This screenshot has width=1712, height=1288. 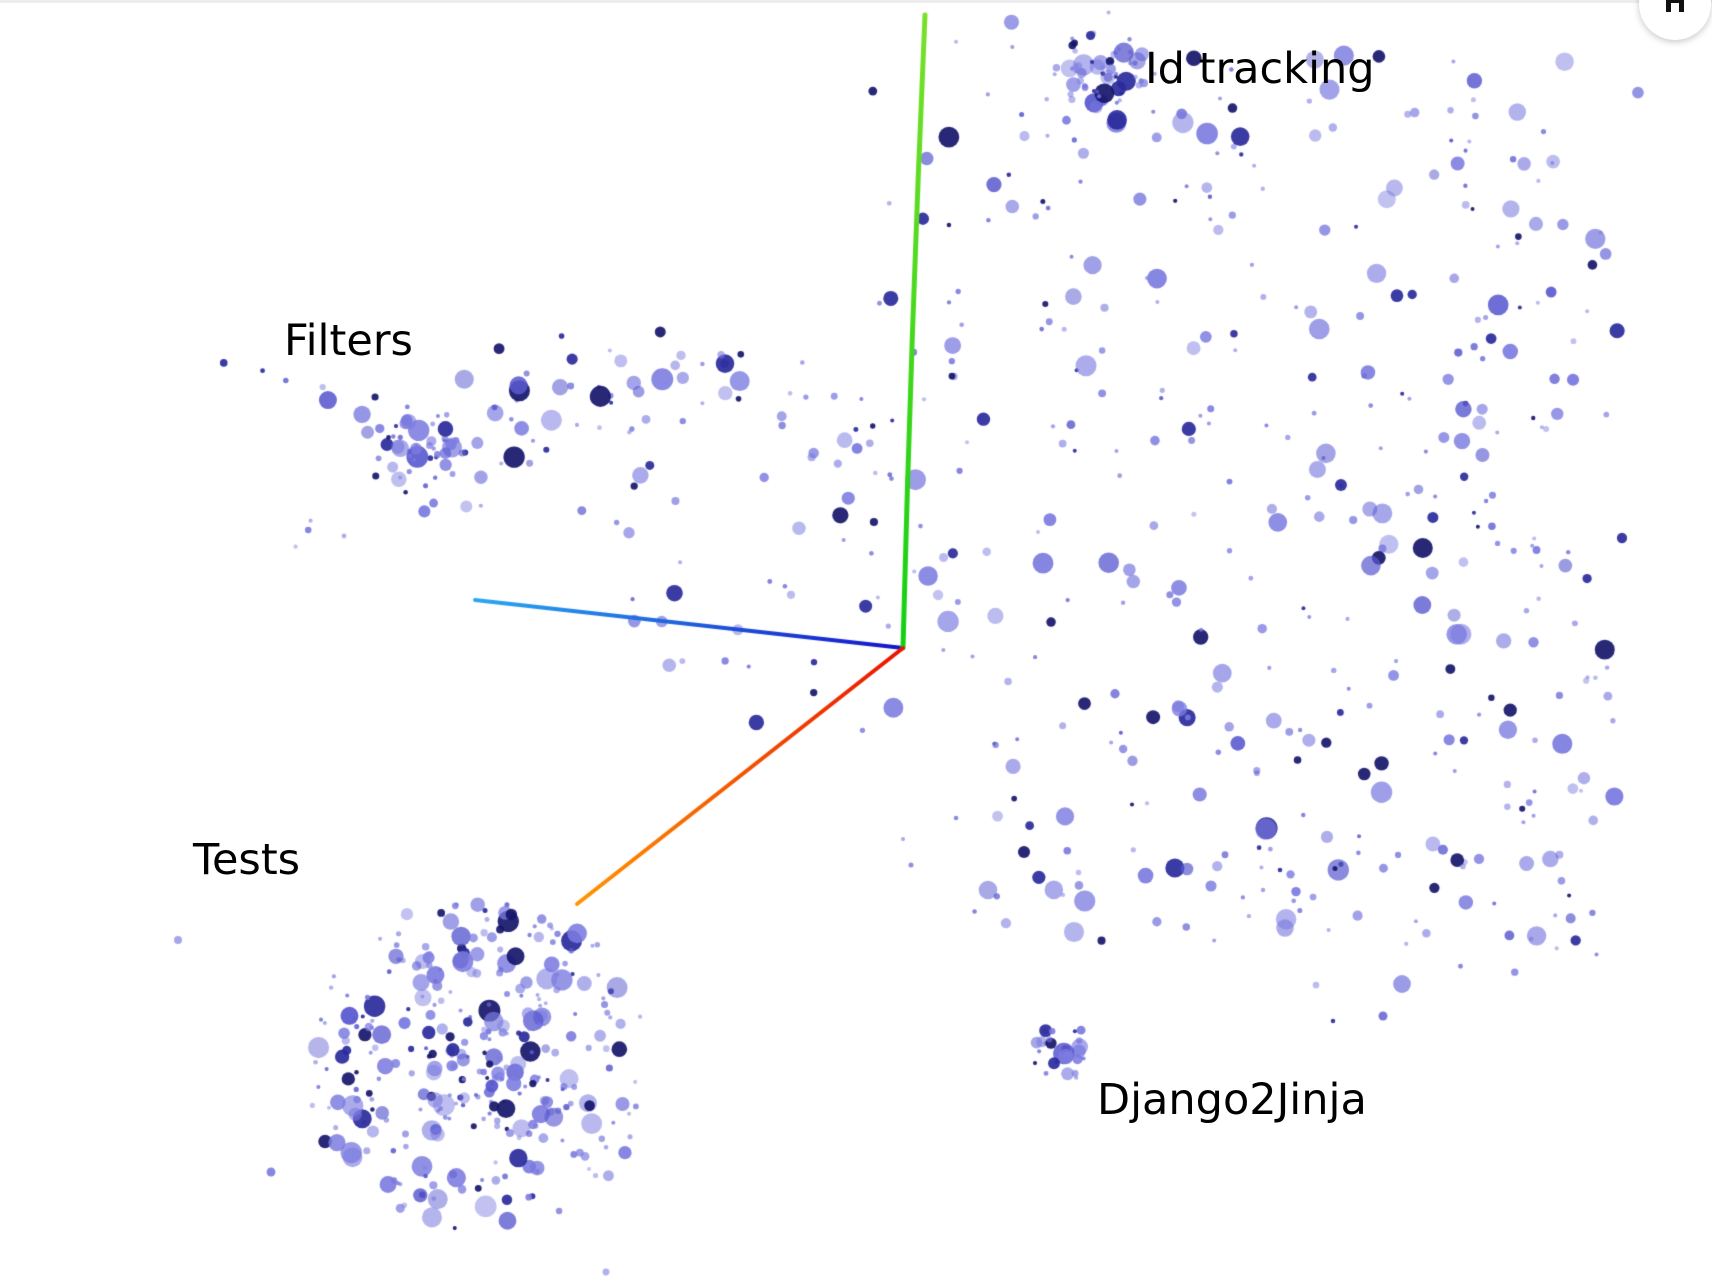 What do you see at coordinates (1232, 1100) in the screenshot?
I see `cluster-label-django2jinja: Django2Jinja` at bounding box center [1232, 1100].